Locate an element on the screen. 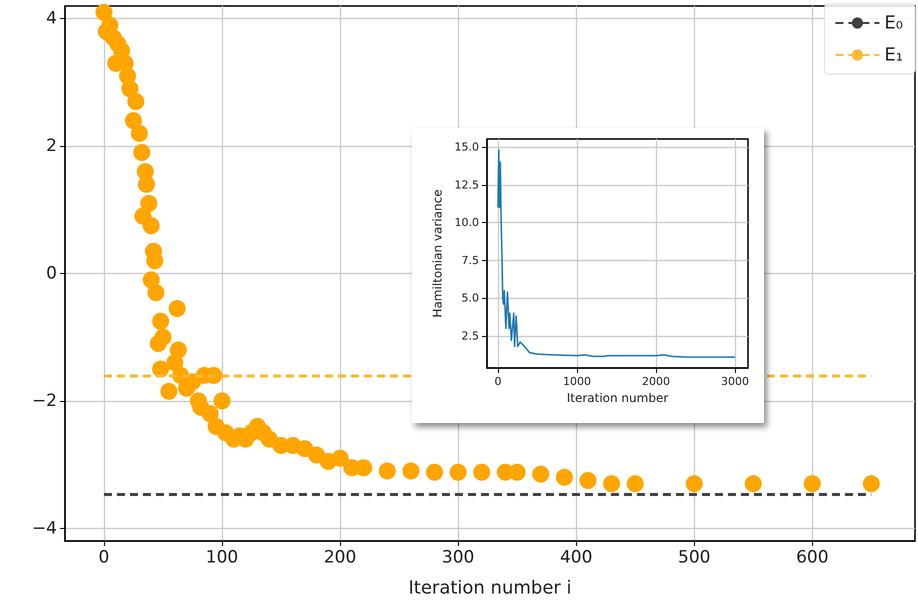  x-tick-label: 3000 is located at coordinates (734, 381).